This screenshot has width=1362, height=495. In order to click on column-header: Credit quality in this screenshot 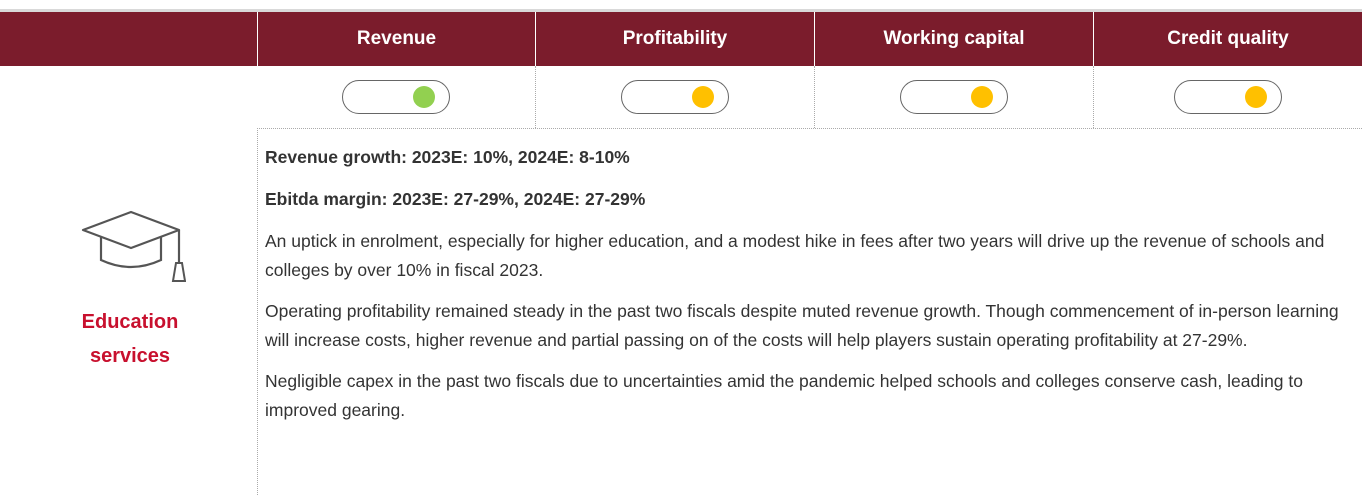, I will do `click(1227, 39)`.